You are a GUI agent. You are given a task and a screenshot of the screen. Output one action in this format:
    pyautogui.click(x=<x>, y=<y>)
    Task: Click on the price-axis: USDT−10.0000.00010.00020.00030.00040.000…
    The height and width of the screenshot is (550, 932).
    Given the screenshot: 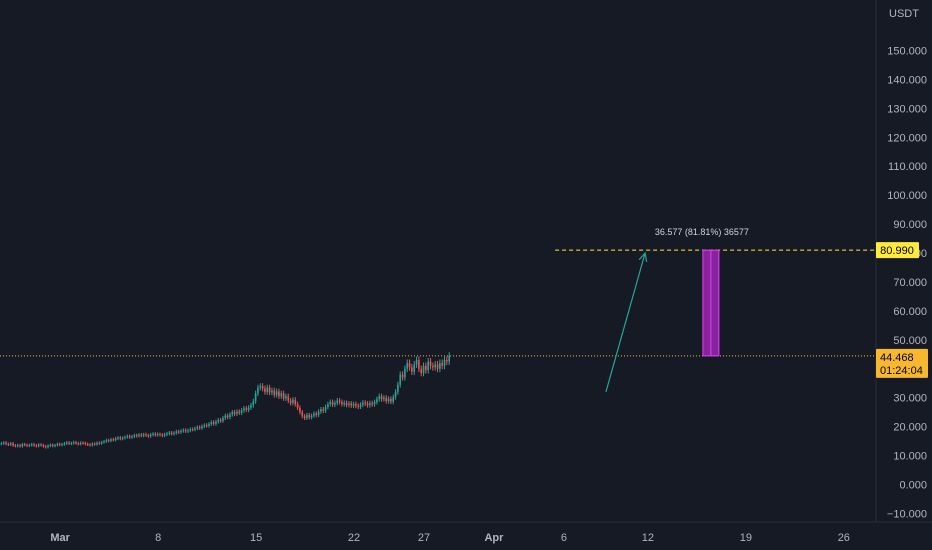 What is the action you would take?
    pyautogui.click(x=901, y=261)
    